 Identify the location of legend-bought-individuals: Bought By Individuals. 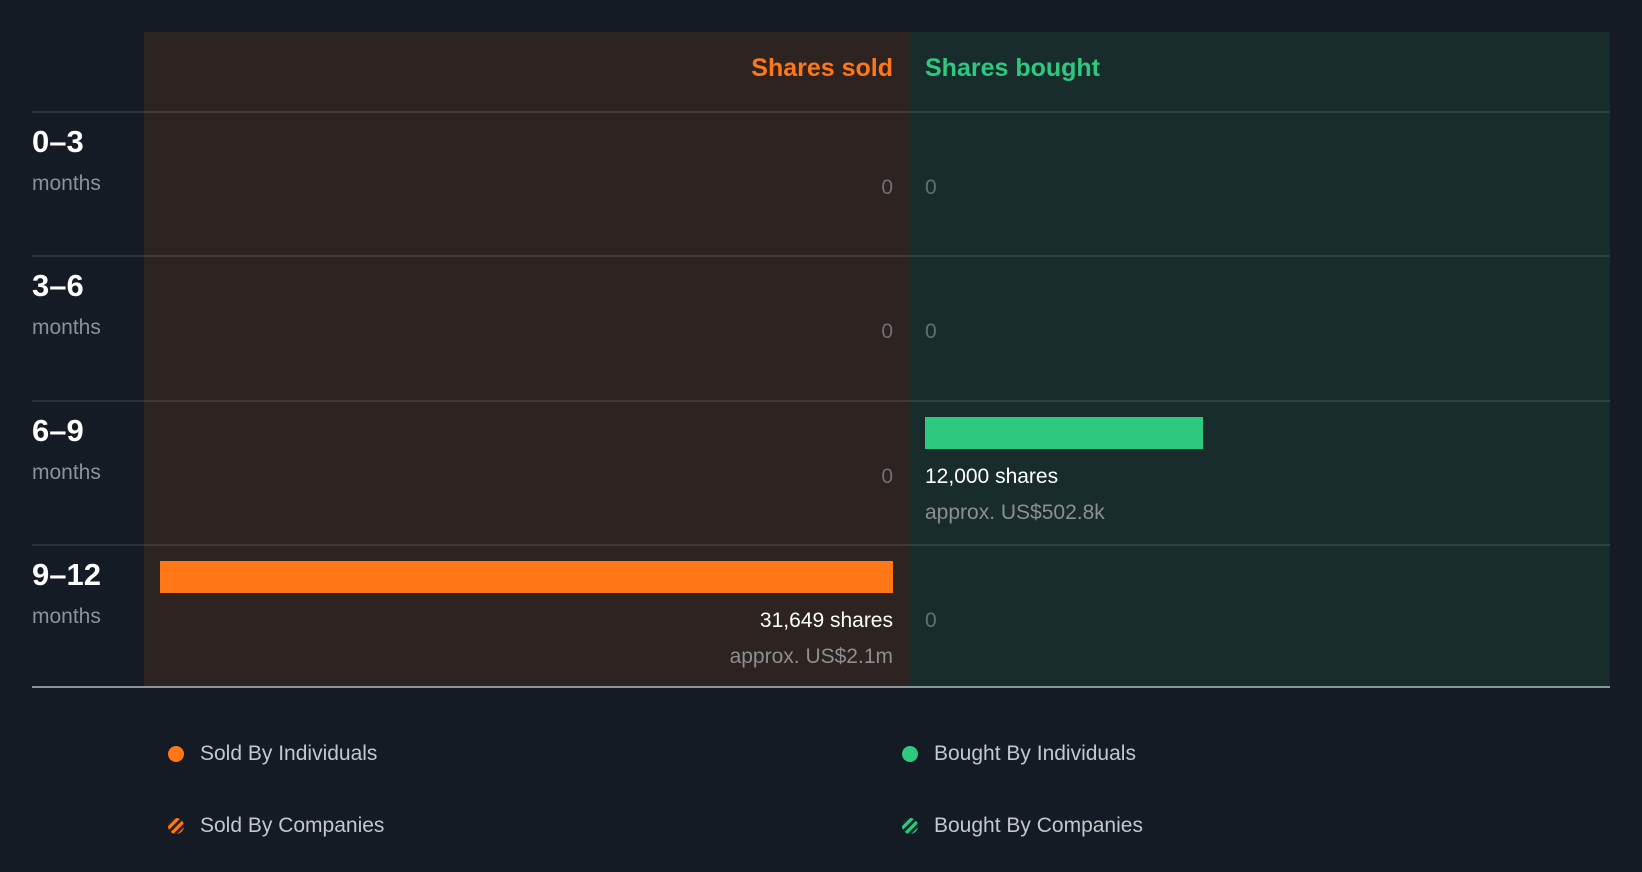
(1019, 754).